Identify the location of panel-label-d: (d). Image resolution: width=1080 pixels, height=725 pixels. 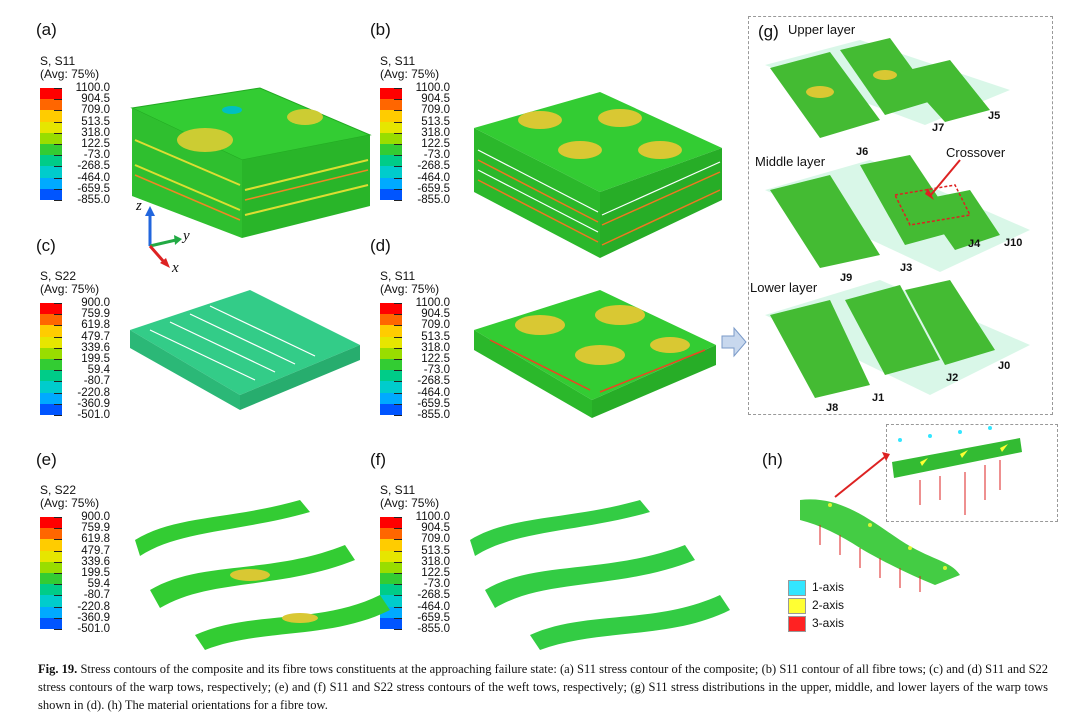
(380, 245).